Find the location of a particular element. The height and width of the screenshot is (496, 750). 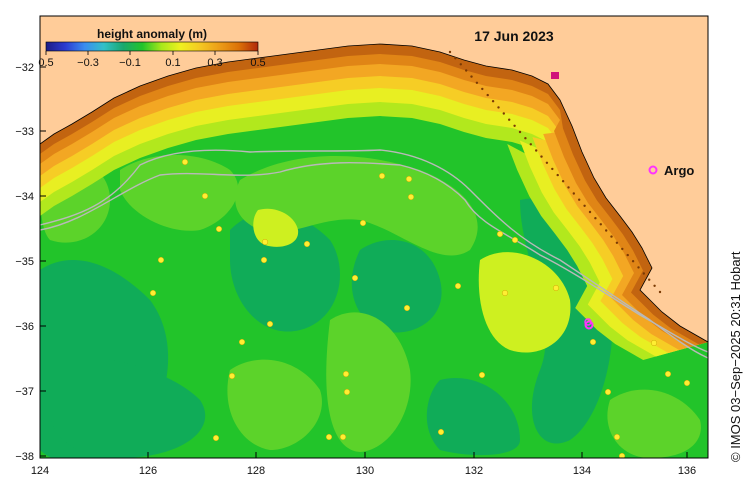

x-tick-label: 136 is located at coordinates (687, 471).